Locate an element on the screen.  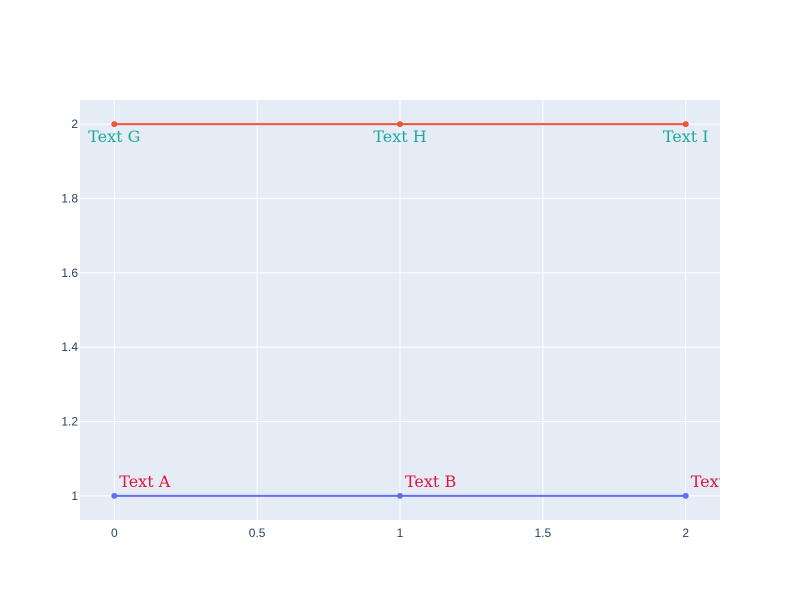
x-tick-label: 0.5 is located at coordinates (257, 533).